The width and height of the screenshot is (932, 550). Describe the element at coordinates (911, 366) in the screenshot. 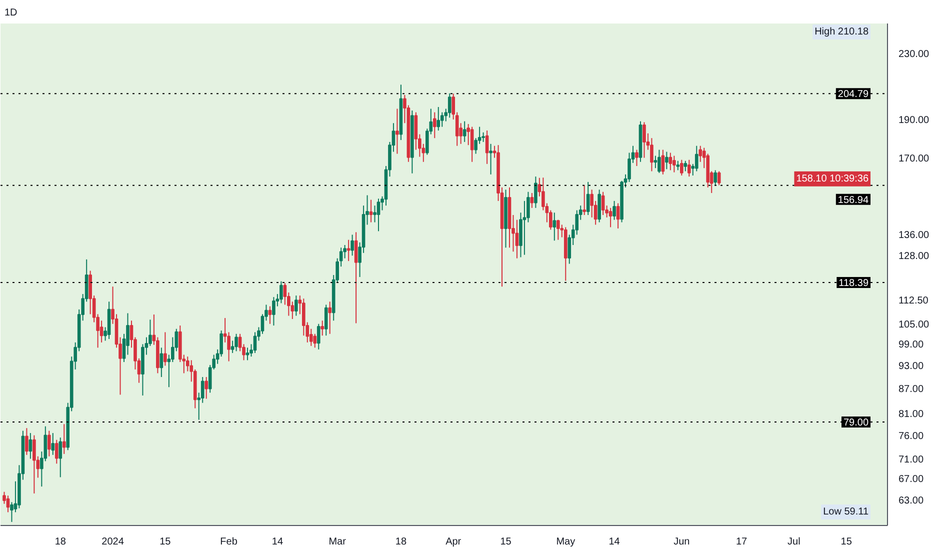

I see `y-tick-label: 93.00` at that location.